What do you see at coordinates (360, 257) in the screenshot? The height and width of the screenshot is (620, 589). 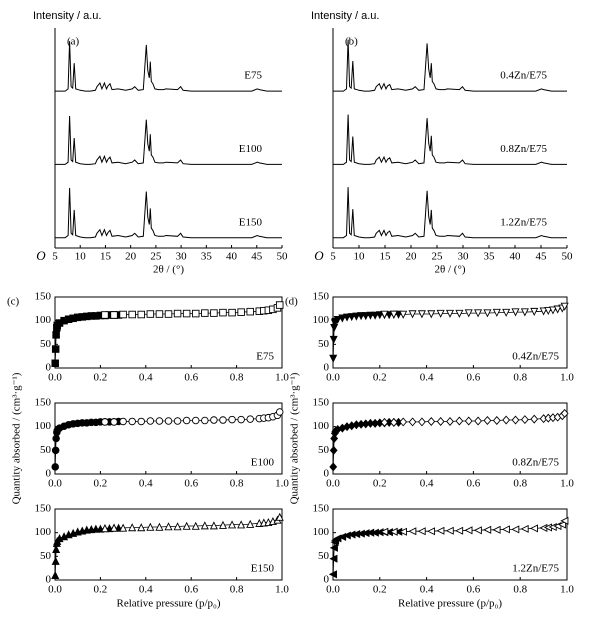 I see `x-tick-label: 10` at bounding box center [360, 257].